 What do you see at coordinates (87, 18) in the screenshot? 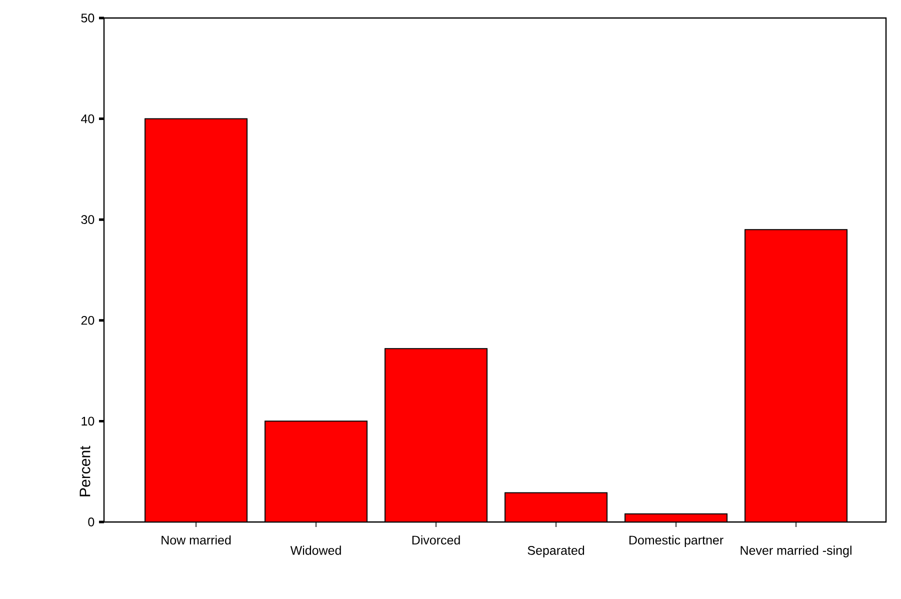
I see `y-tick-label: 50` at bounding box center [87, 18].